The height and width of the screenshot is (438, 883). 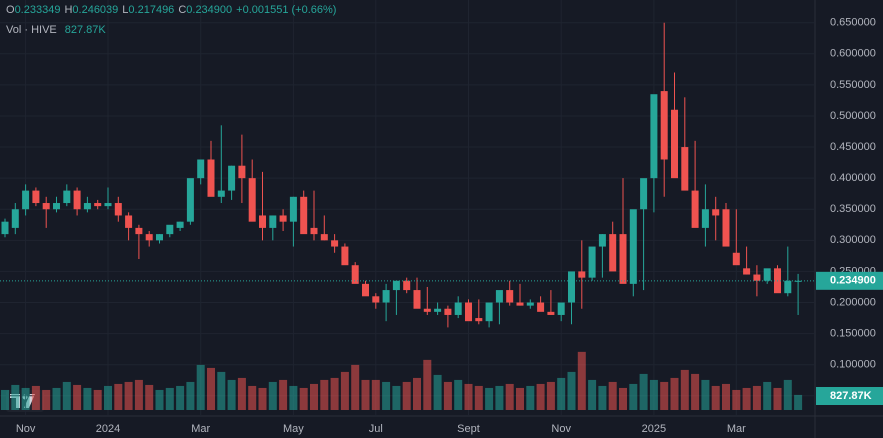 What do you see at coordinates (95, 10) in the screenshot?
I see `high-value: 0.246039` at bounding box center [95, 10].